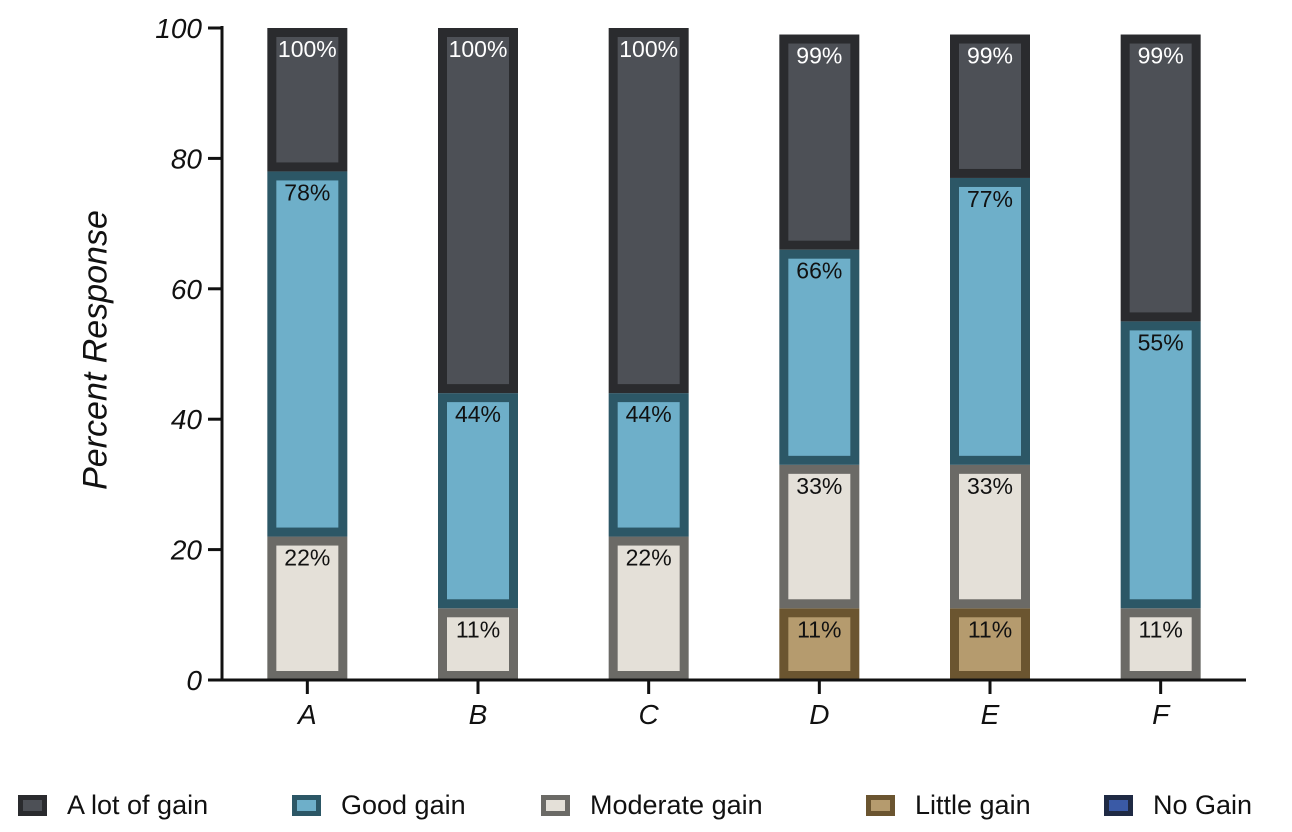 The height and width of the screenshot is (832, 1292). What do you see at coordinates (478, 501) in the screenshot?
I see `bar-segment-B-good-gain` at bounding box center [478, 501].